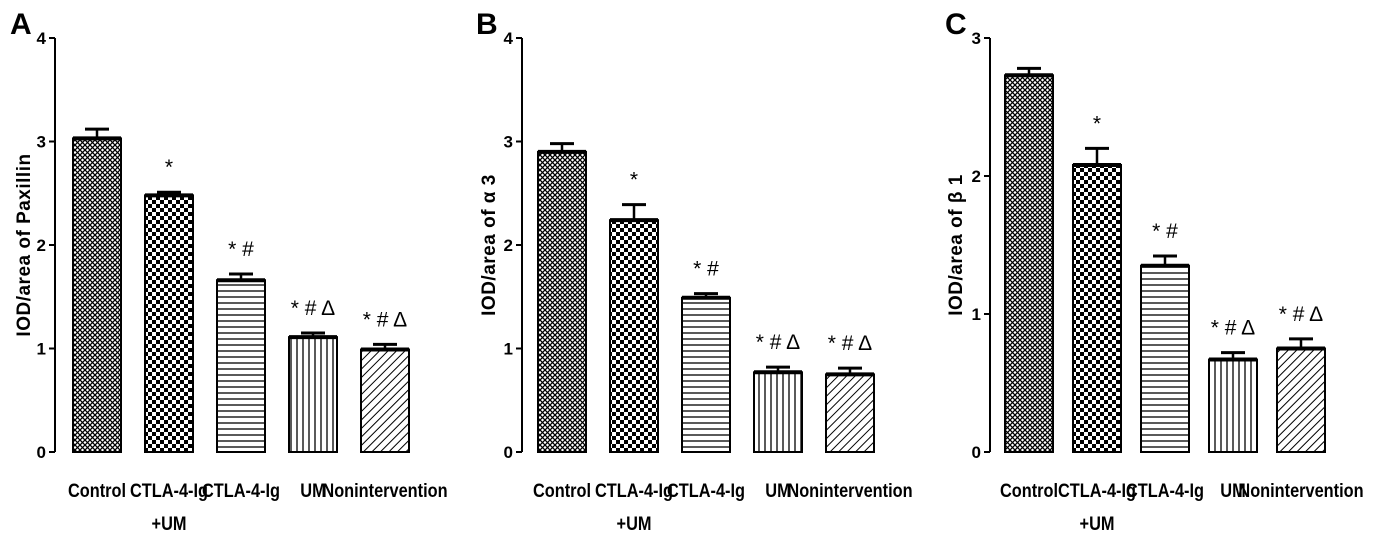 This screenshot has height=554, width=1399. What do you see at coordinates (956, 245) in the screenshot?
I see `y-axis-label: IOD/area of β 1` at bounding box center [956, 245].